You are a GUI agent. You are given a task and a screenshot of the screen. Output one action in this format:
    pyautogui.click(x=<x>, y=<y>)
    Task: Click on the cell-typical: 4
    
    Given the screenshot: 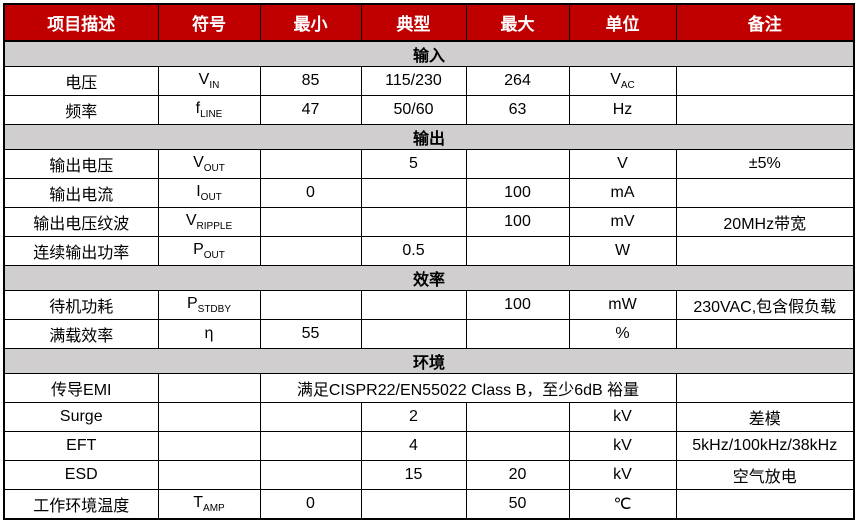 What is the action you would take?
    pyautogui.click(x=413, y=446)
    